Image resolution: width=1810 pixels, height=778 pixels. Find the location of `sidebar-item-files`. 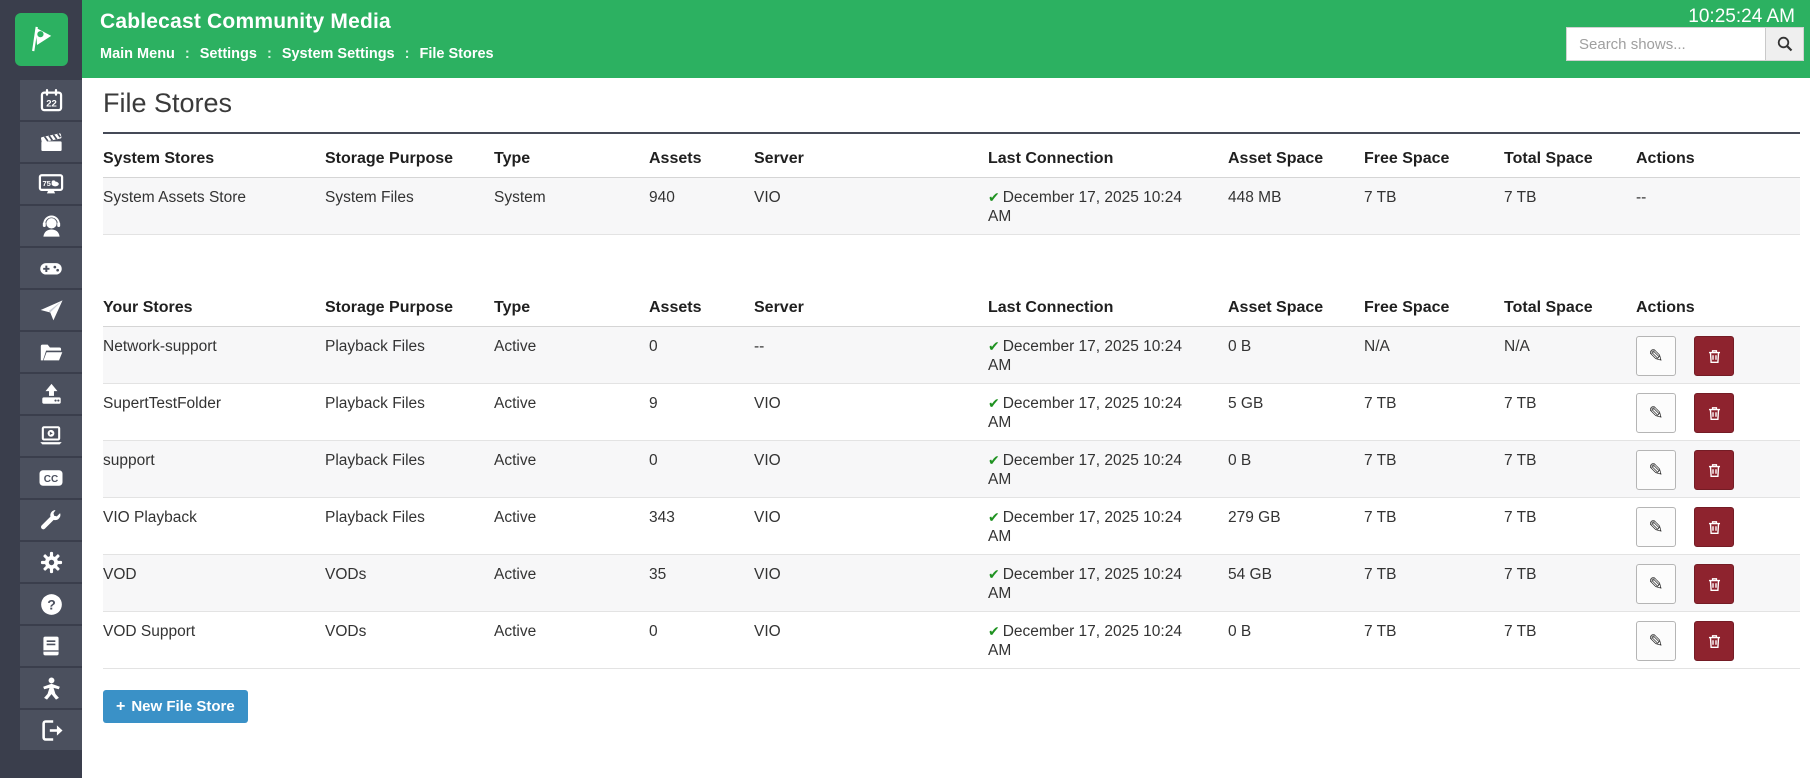

sidebar-item-files is located at coordinates (51, 352).